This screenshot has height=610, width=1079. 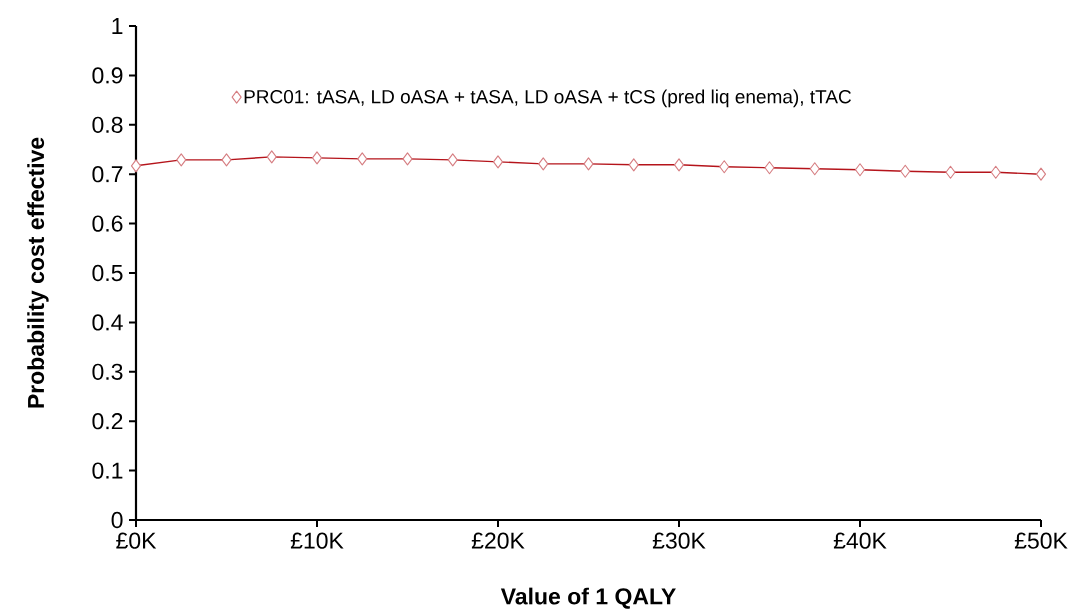 I want to click on y-tick-label: 1, so click(x=117, y=26).